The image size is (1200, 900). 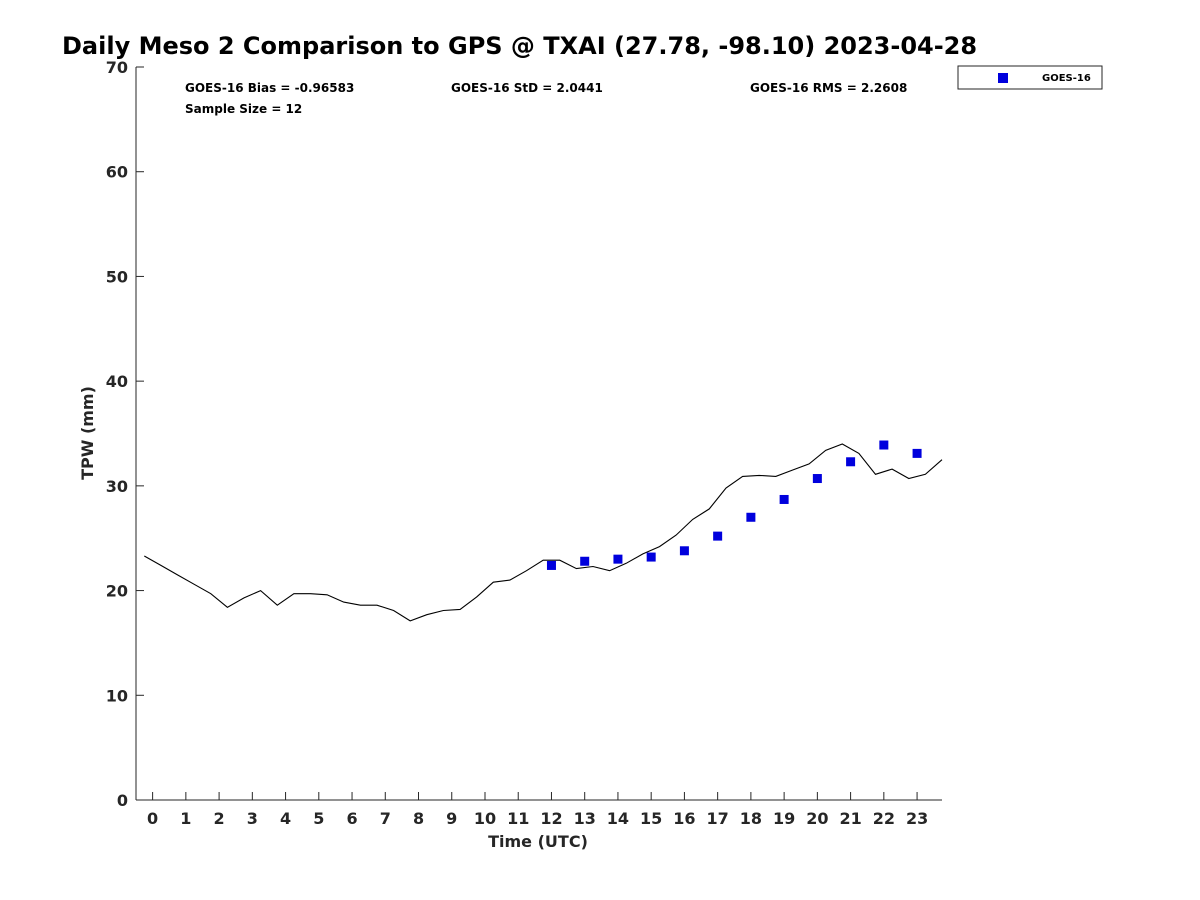 What do you see at coordinates (684, 818) in the screenshot?
I see `x-tick-label: 16` at bounding box center [684, 818].